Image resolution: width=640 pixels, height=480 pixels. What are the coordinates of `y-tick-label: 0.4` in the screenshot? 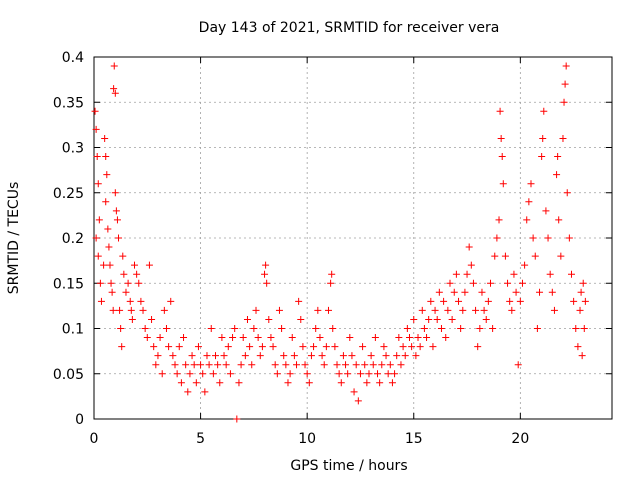 It's located at (73, 58).